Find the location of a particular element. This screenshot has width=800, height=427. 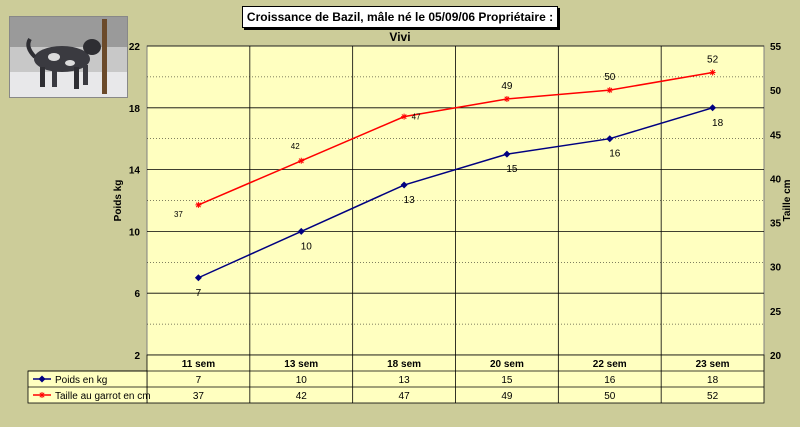

data-label: 49 is located at coordinates (507, 86).